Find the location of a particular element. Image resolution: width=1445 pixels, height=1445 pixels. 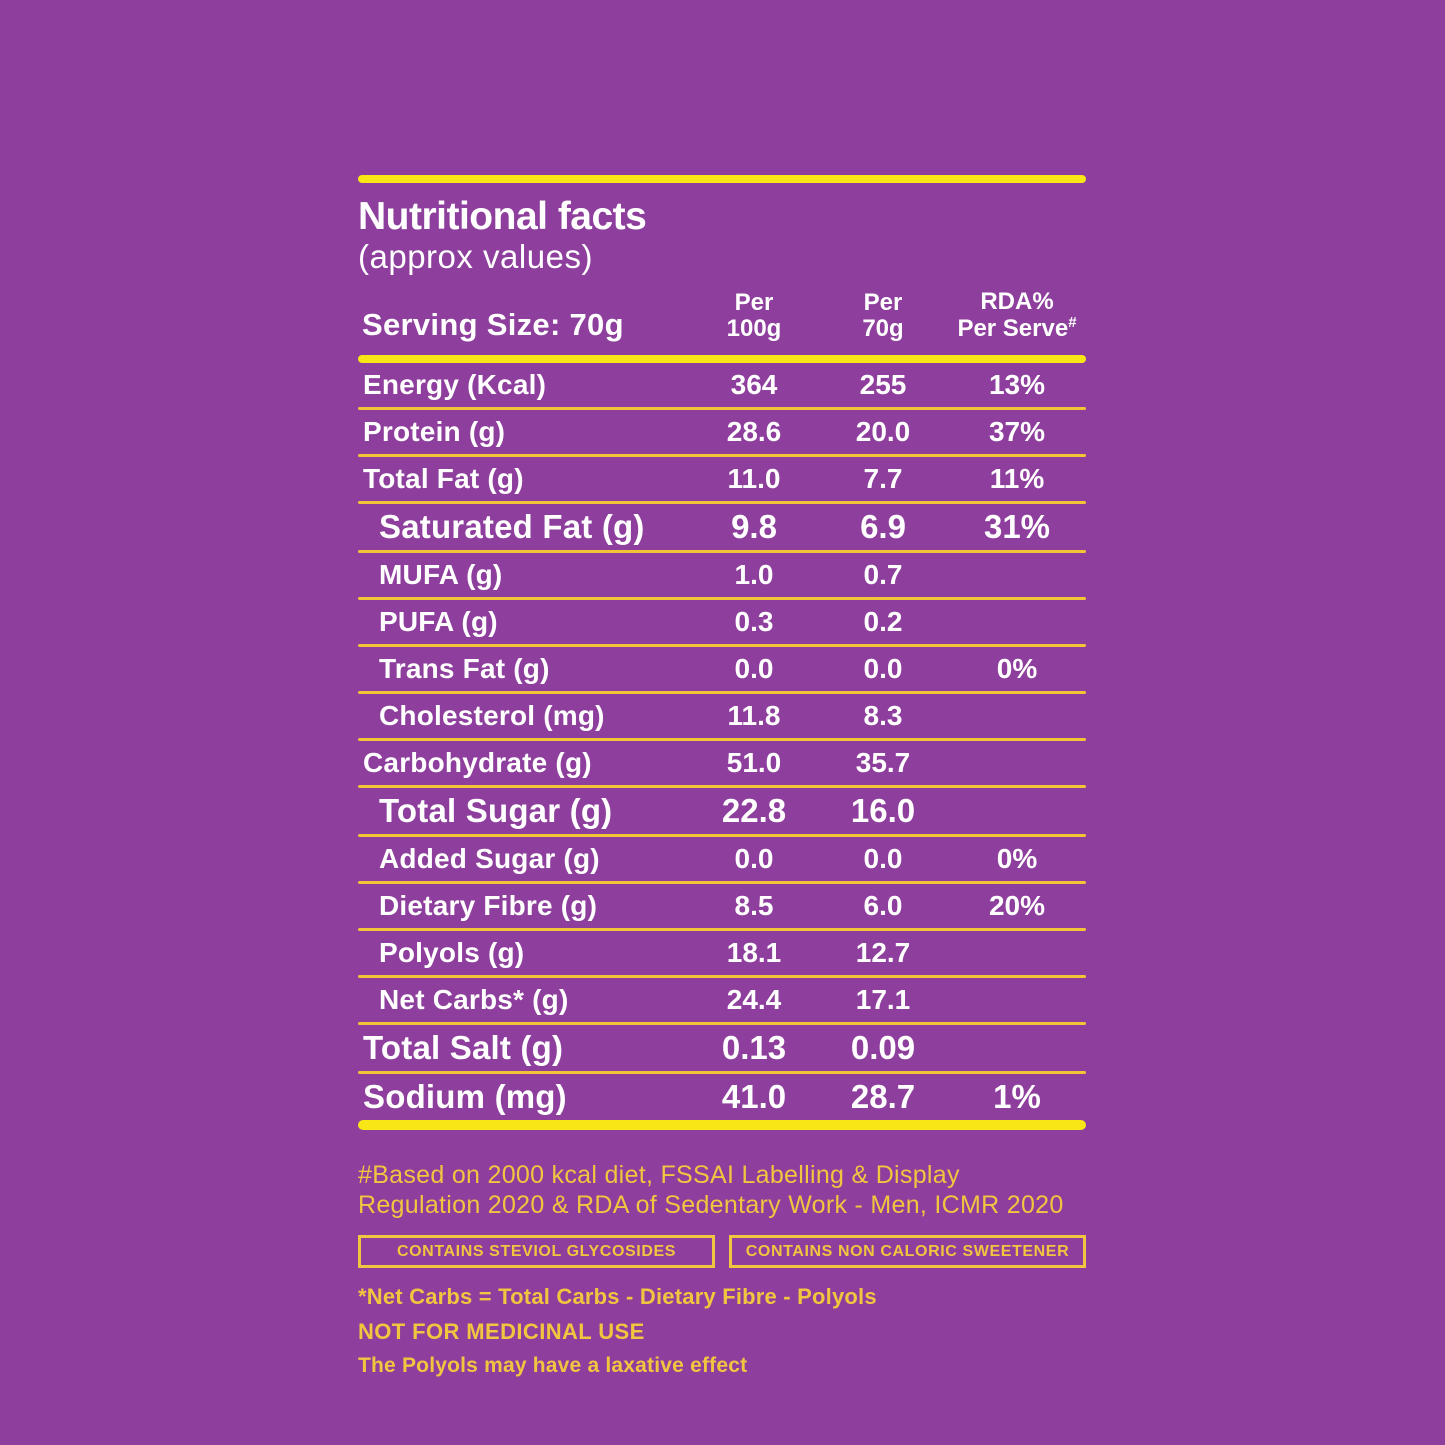

row-value-rda: 1% is located at coordinates (1017, 1097).